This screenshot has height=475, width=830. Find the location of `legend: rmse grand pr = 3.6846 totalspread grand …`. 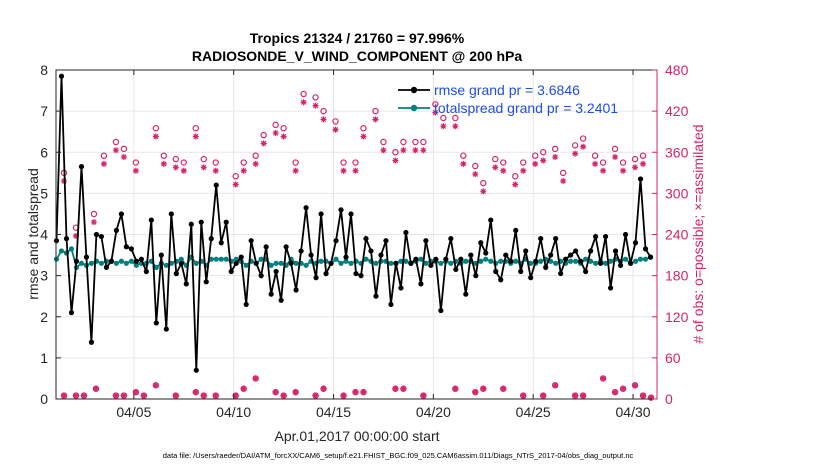

legend: rmse grand pr = 3.6846 totalspread grand … is located at coordinates (508, 99).